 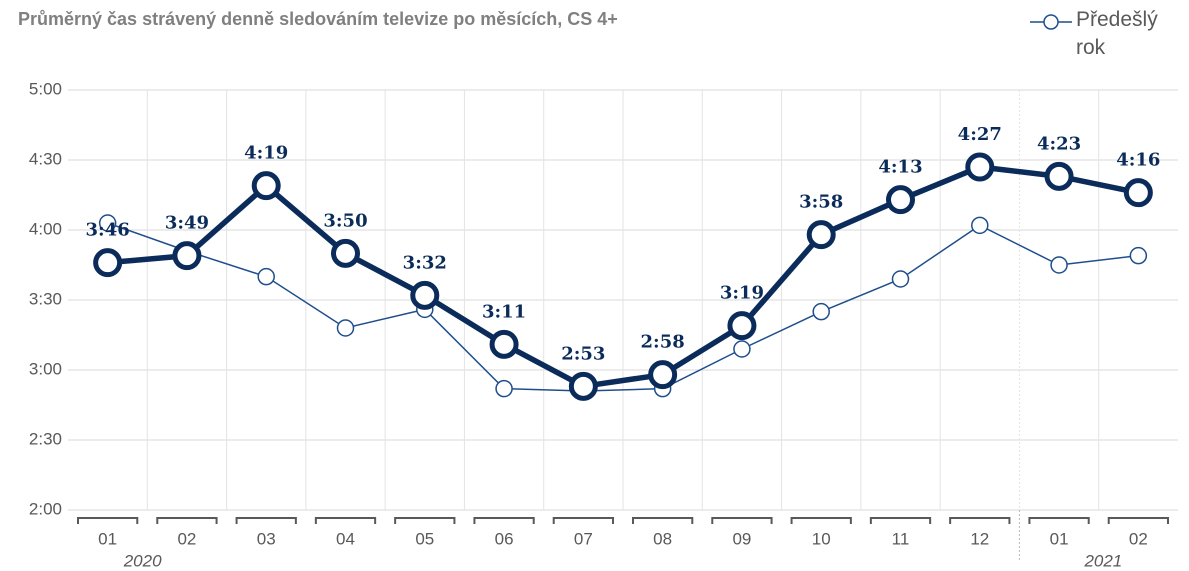 What do you see at coordinates (45, 158) in the screenshot?
I see `y-tick-label: 4:30` at bounding box center [45, 158].